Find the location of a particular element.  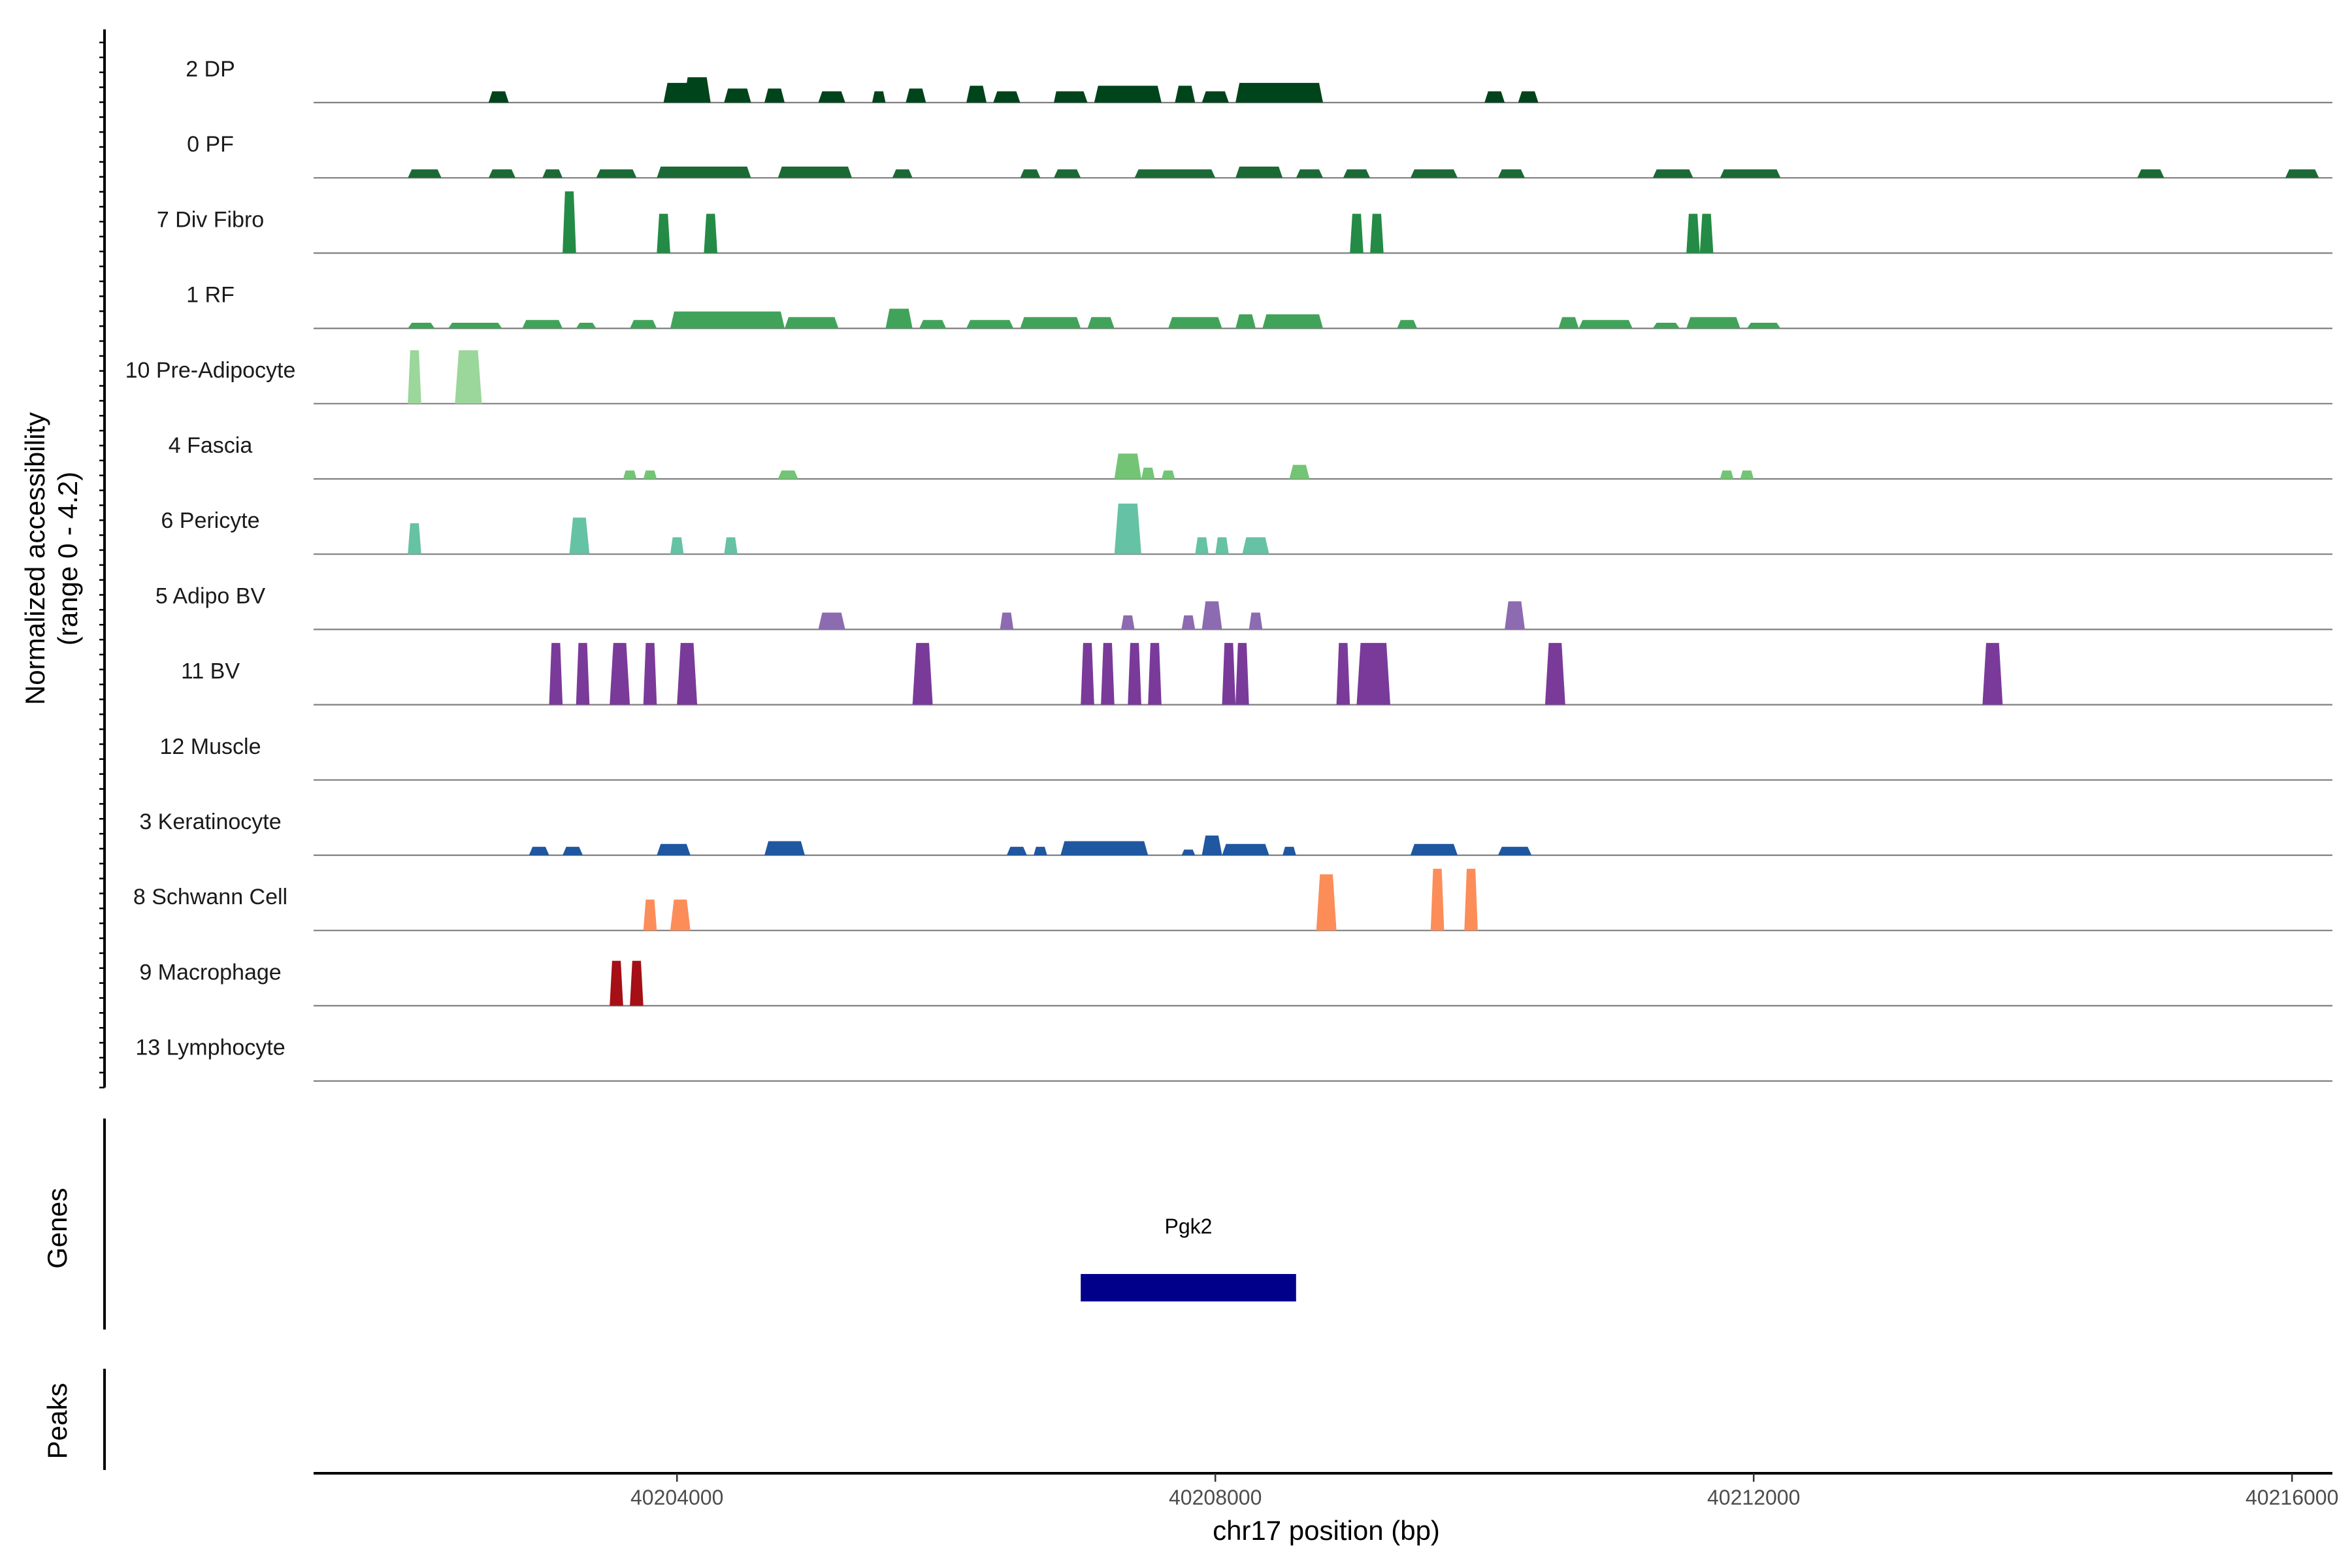

track-0-pf: 0 PF is located at coordinates (1259, 155).